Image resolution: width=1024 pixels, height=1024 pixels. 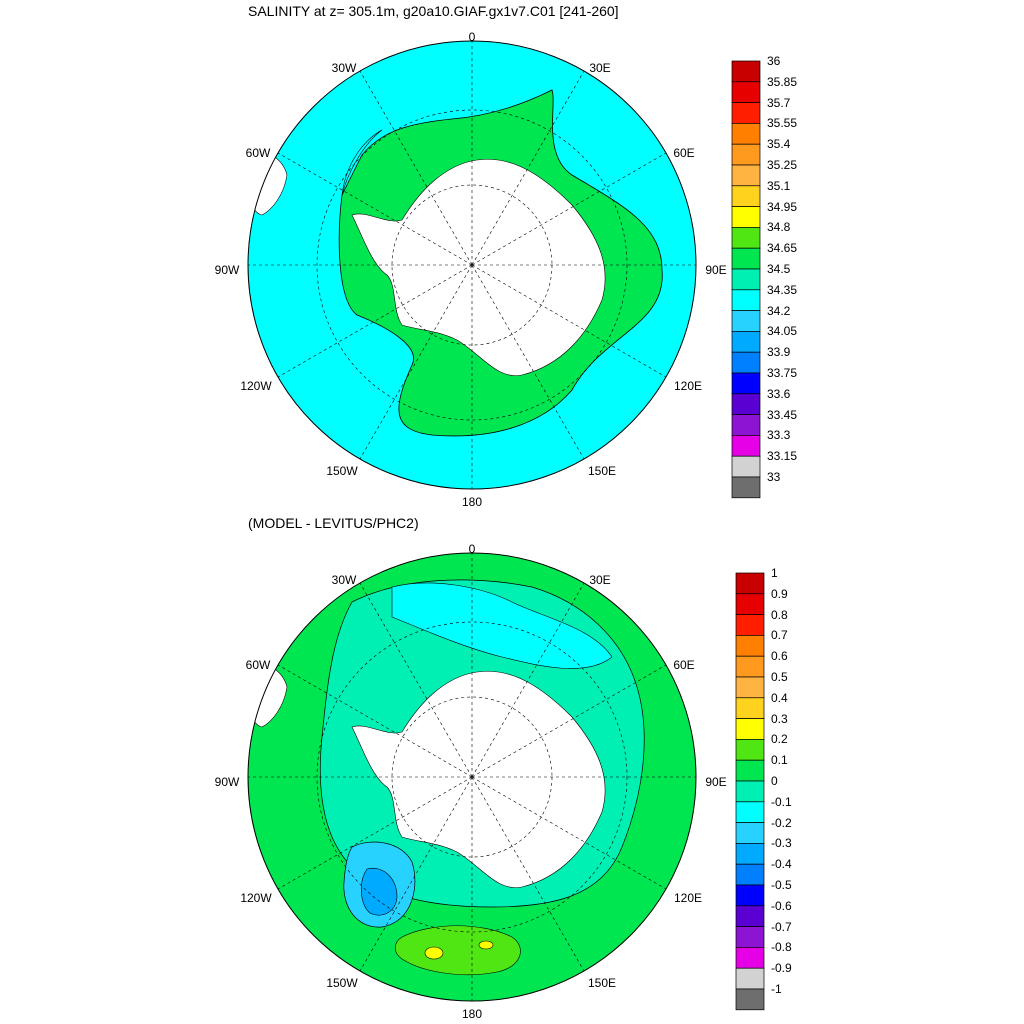 I want to click on colorbar-label: 0.3, so click(x=779, y=718).